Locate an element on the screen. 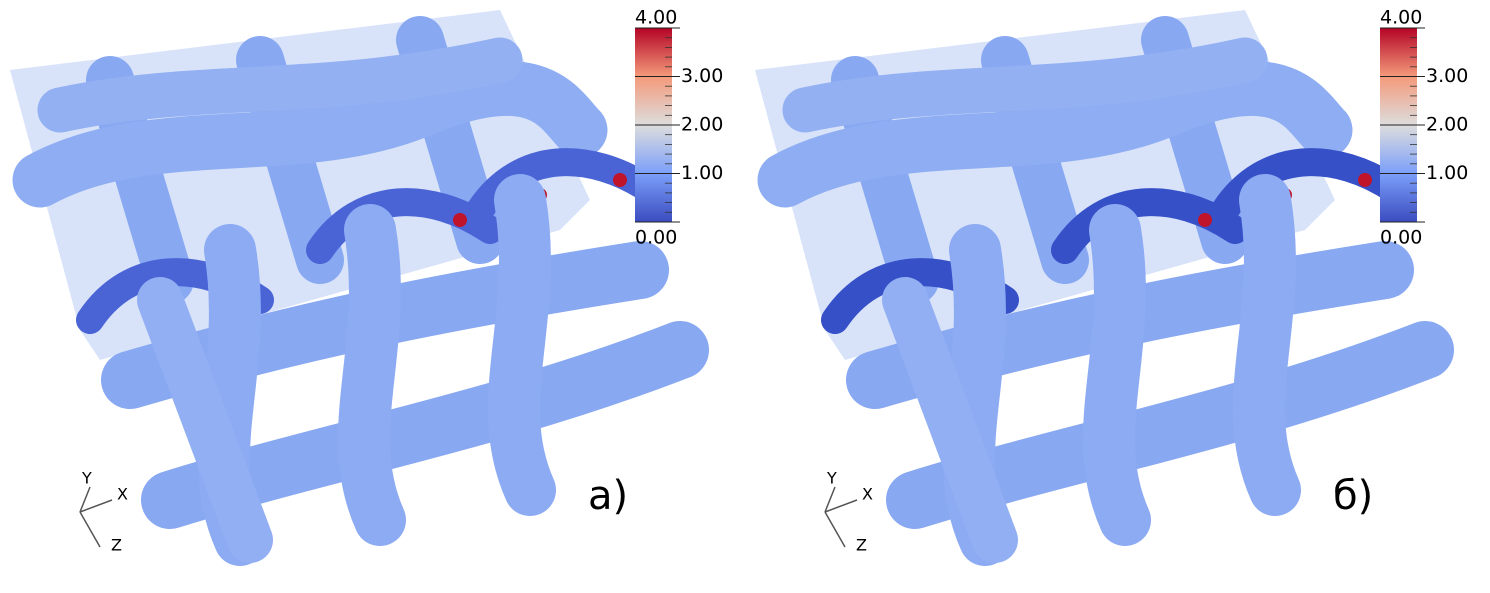 The height and width of the screenshot is (593, 1490). panel-label: б) is located at coordinates (1353, 496).